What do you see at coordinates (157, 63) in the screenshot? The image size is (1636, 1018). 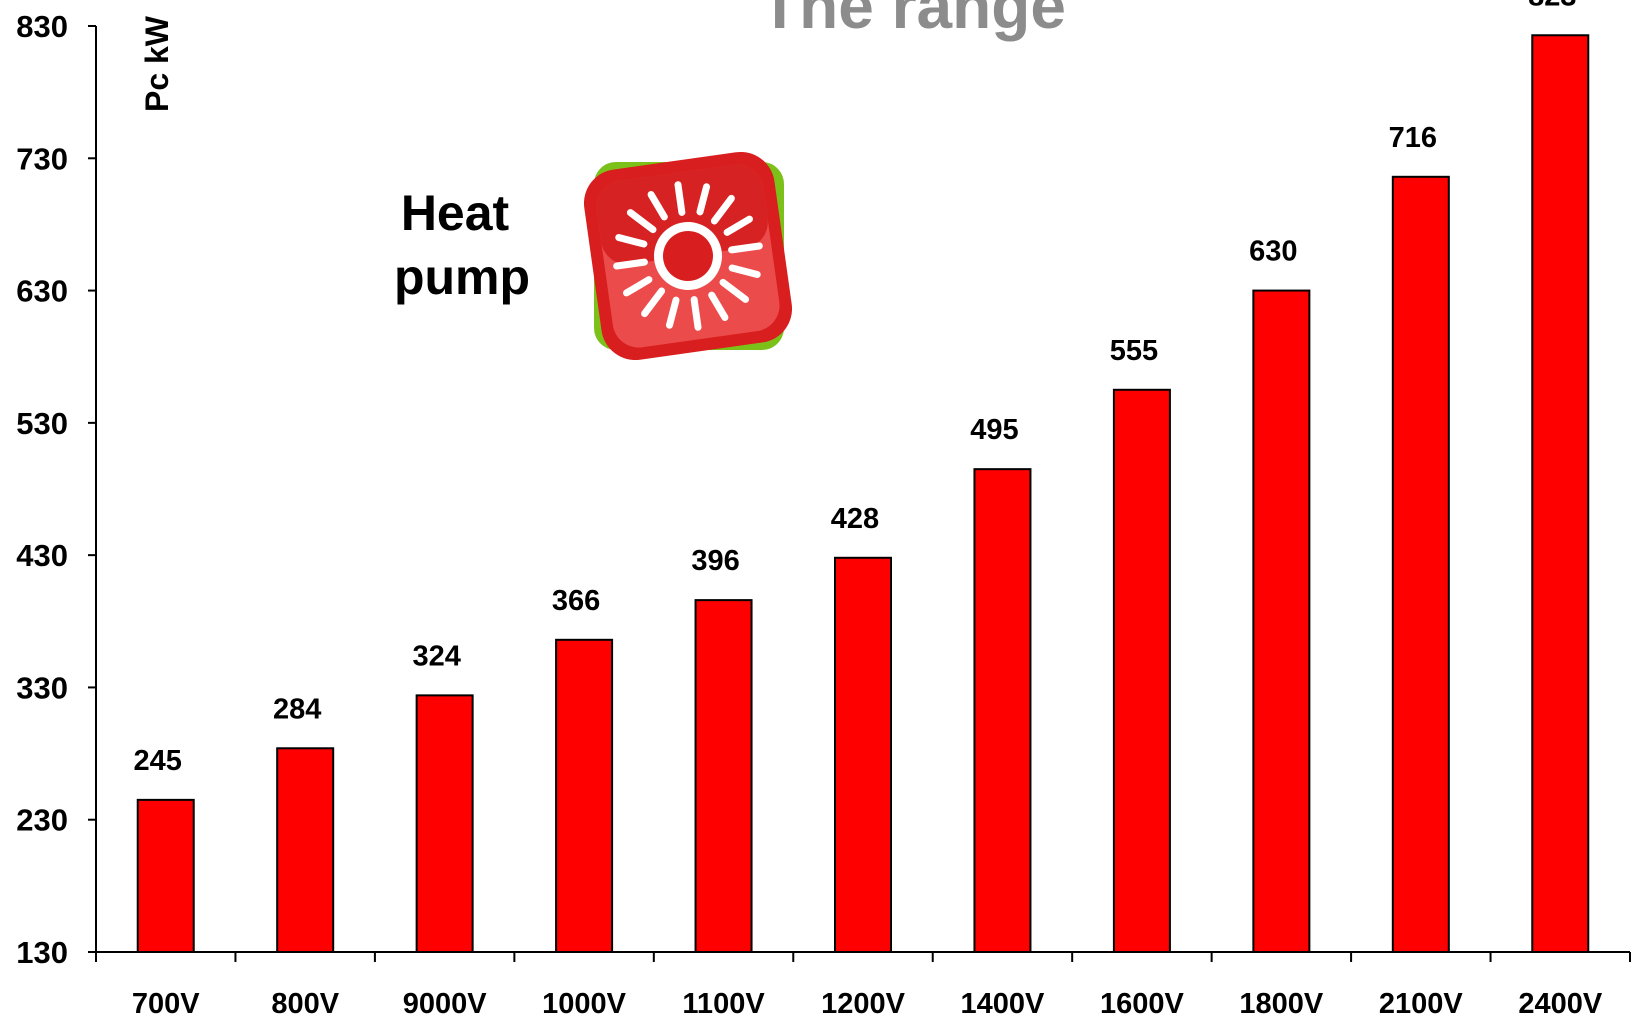 I see `y-axis-label: Pc kW` at bounding box center [157, 63].